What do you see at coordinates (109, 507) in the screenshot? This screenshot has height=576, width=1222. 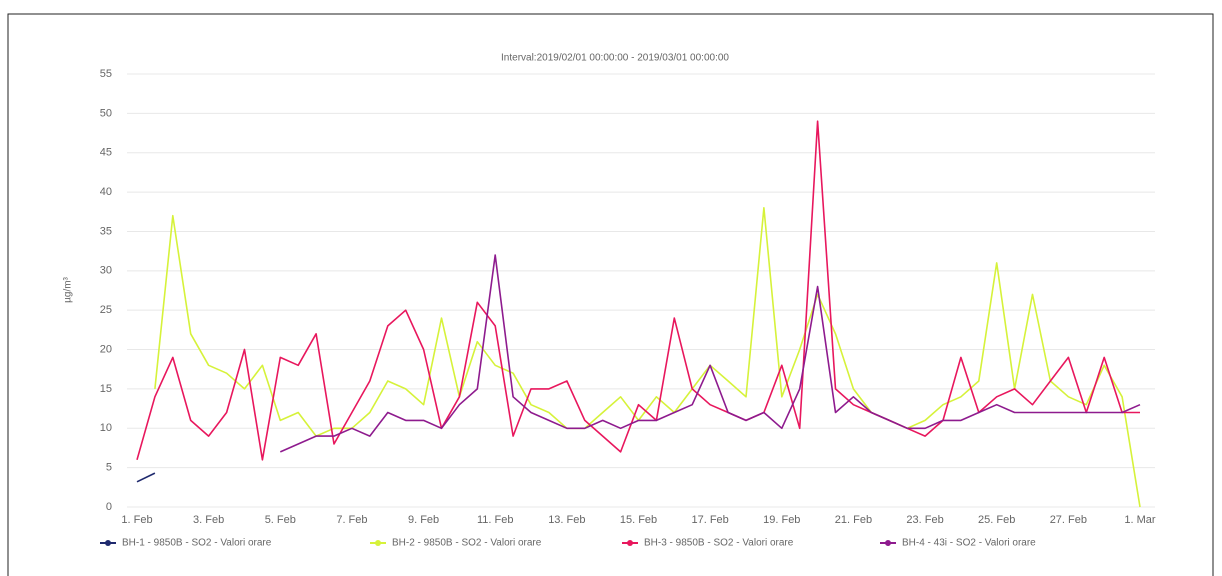 I see `y-tick-label: 0` at bounding box center [109, 507].